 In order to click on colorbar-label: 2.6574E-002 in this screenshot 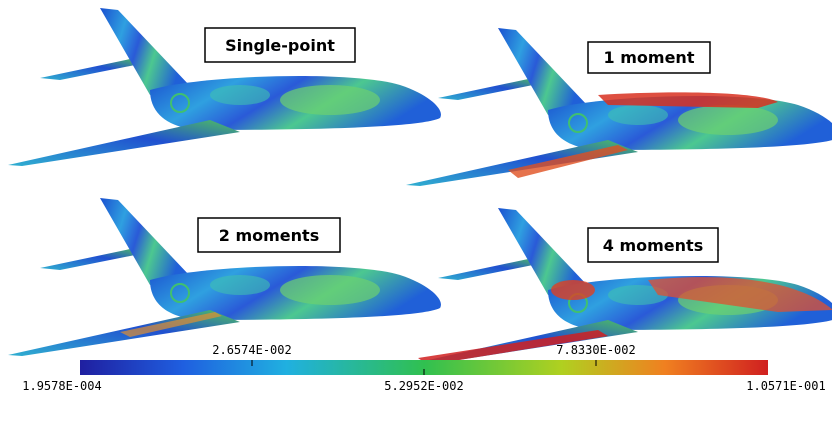, I will do `click(251, 350)`.